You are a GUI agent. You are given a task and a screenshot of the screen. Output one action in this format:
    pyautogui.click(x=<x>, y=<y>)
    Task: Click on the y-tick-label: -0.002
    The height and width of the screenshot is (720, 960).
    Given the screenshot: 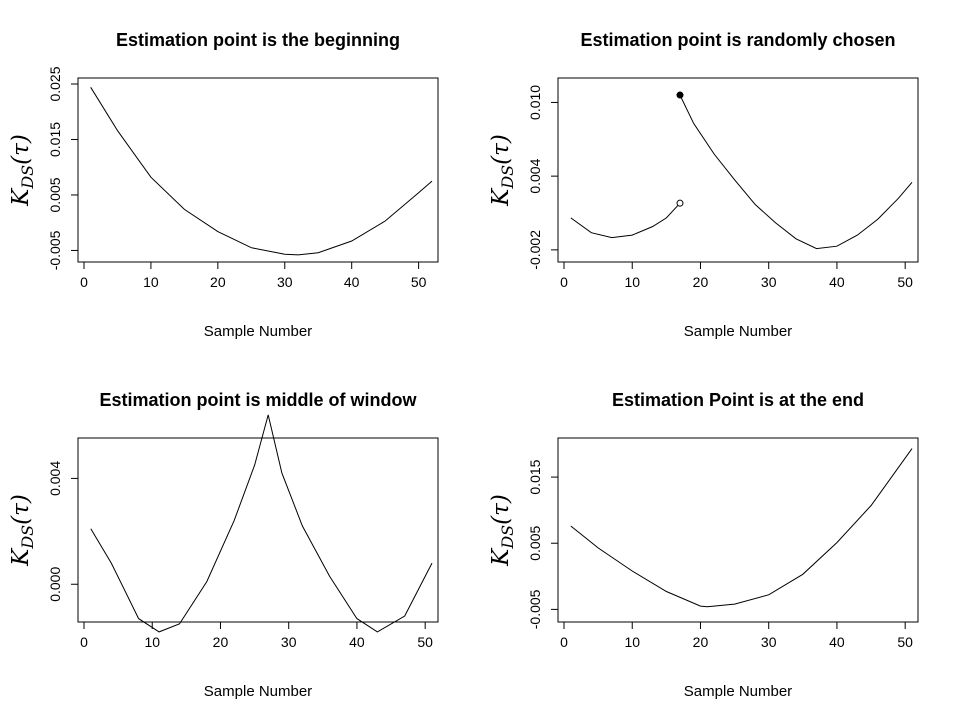 What is the action you would take?
    pyautogui.click(x=535, y=250)
    